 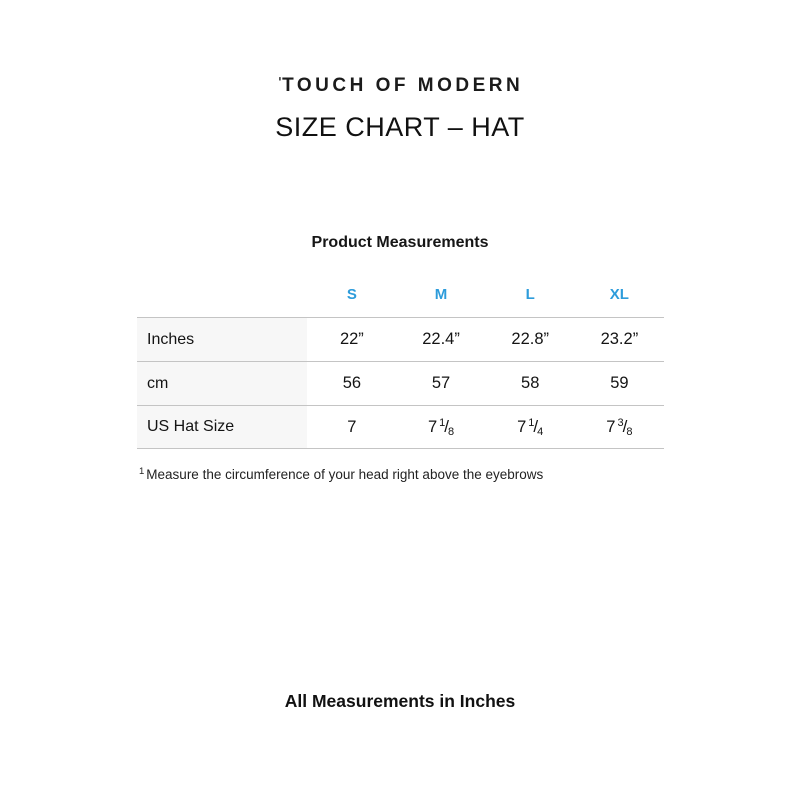 I want to click on cell-hatsize-l: 7 1/4, so click(x=530, y=427).